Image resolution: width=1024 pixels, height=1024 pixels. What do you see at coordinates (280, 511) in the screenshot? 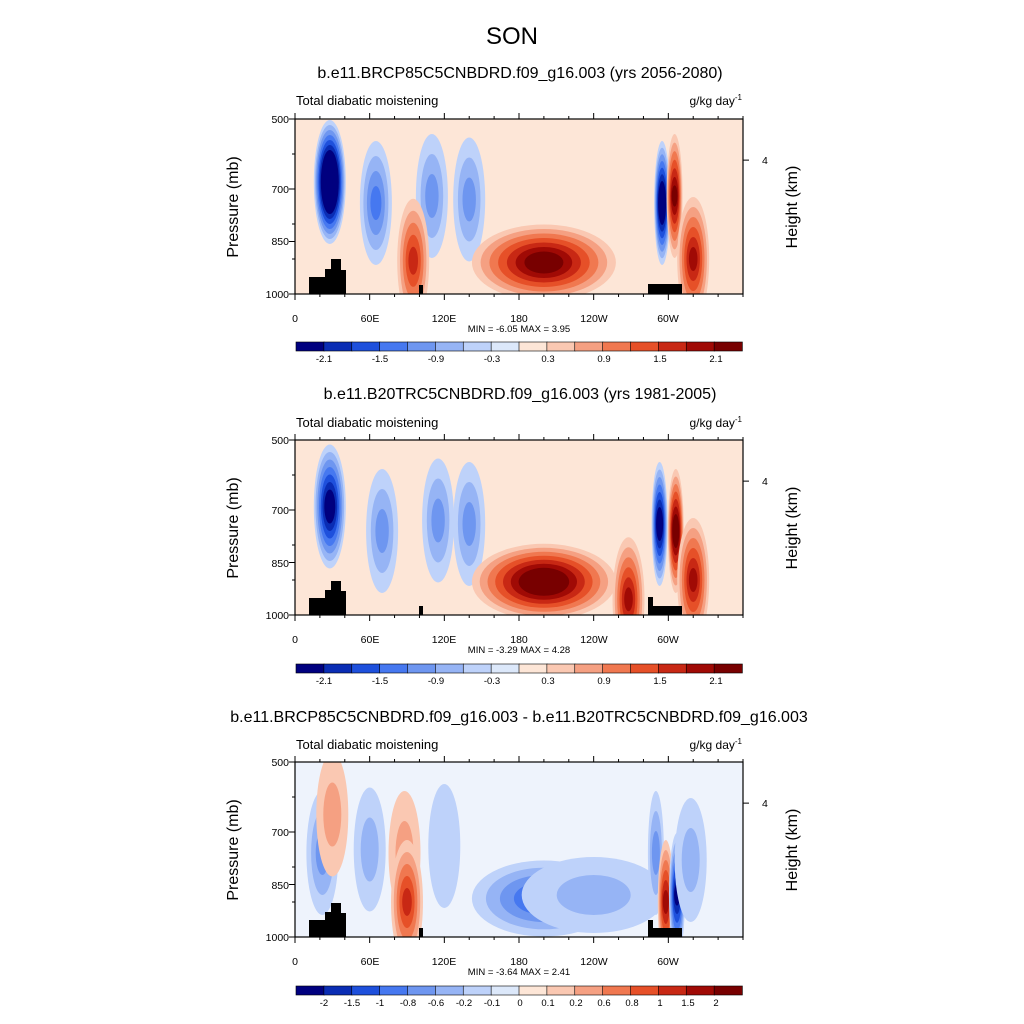
I see `y-tick-700: 700` at bounding box center [280, 511].